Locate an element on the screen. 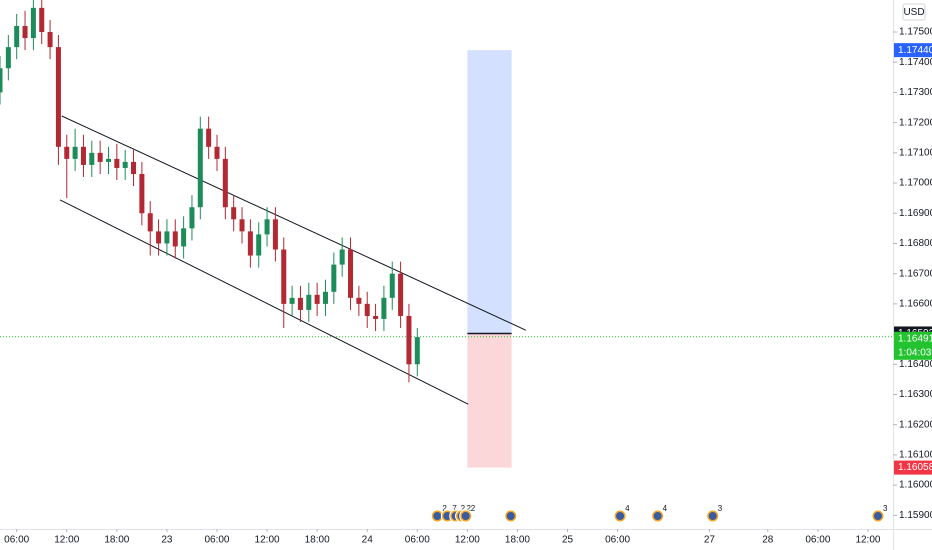  y-tick-label: 1.16000 is located at coordinates (915, 485).